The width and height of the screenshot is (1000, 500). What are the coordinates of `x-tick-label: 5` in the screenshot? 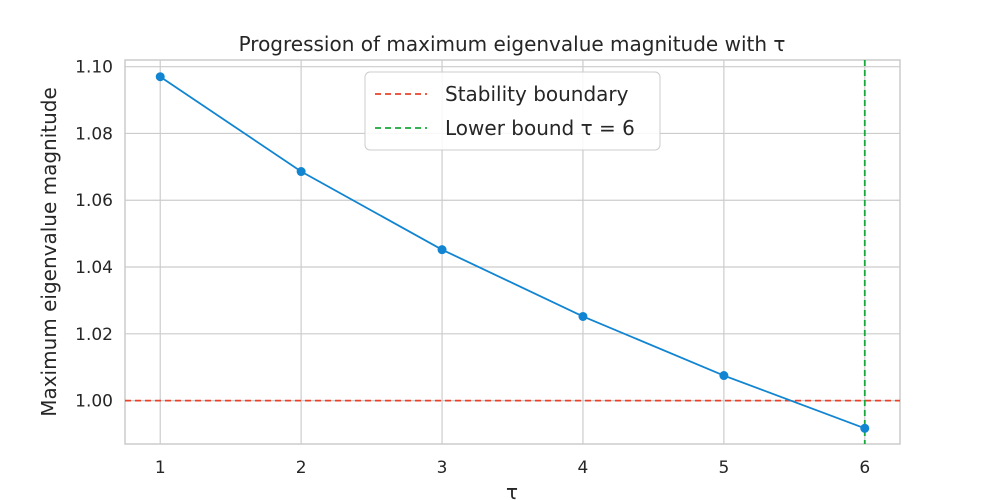 It's located at (723, 468).